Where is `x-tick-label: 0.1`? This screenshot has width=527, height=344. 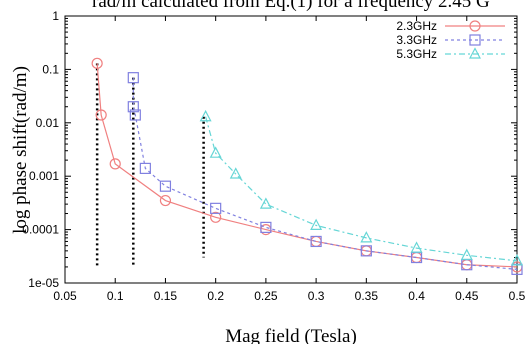 x-tick-label: 0.1 is located at coordinates (115, 296).